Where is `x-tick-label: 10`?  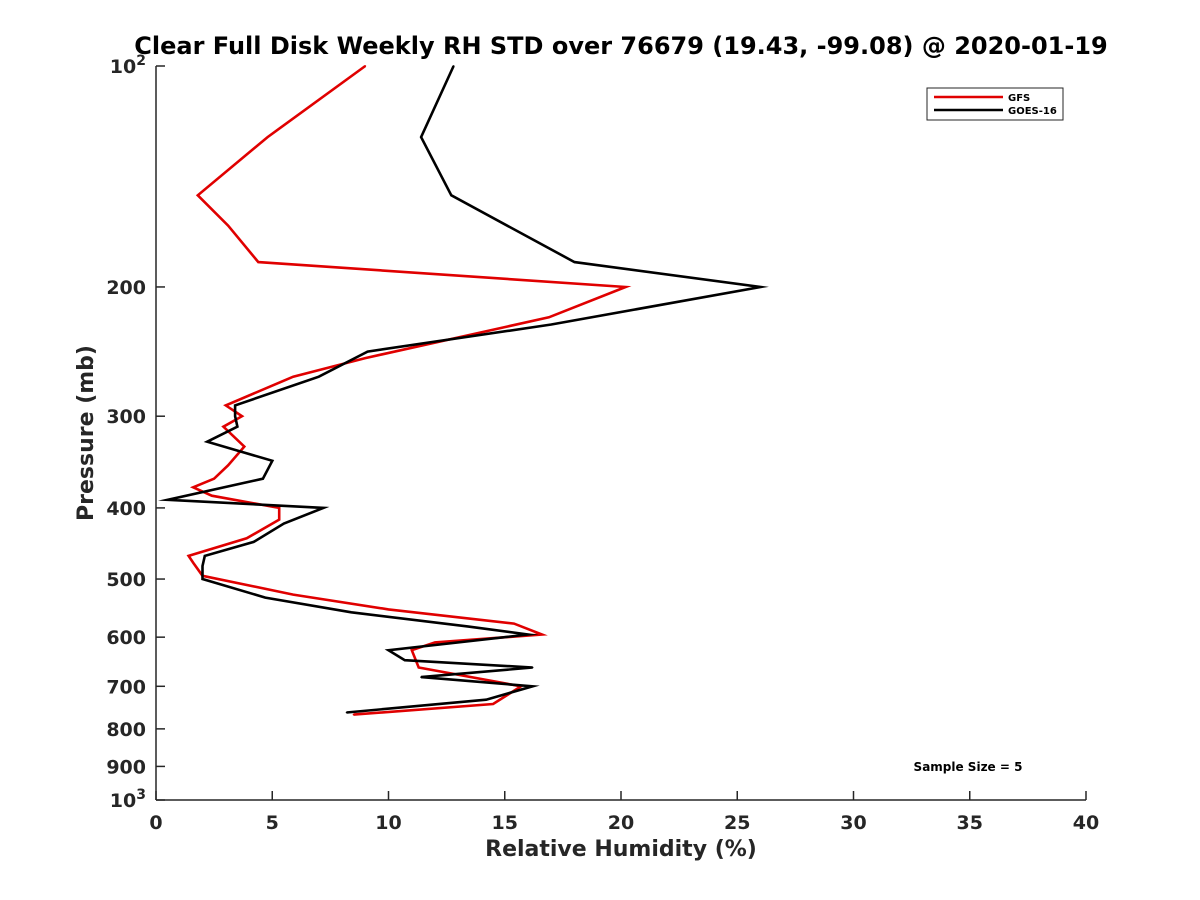 x-tick-label: 10 is located at coordinates (388, 823).